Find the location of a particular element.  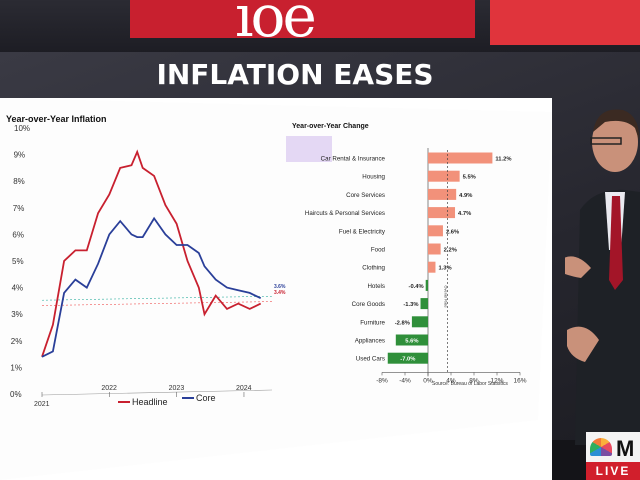

headline-banner: INFLATION EASES is located at coordinates (295, 74).